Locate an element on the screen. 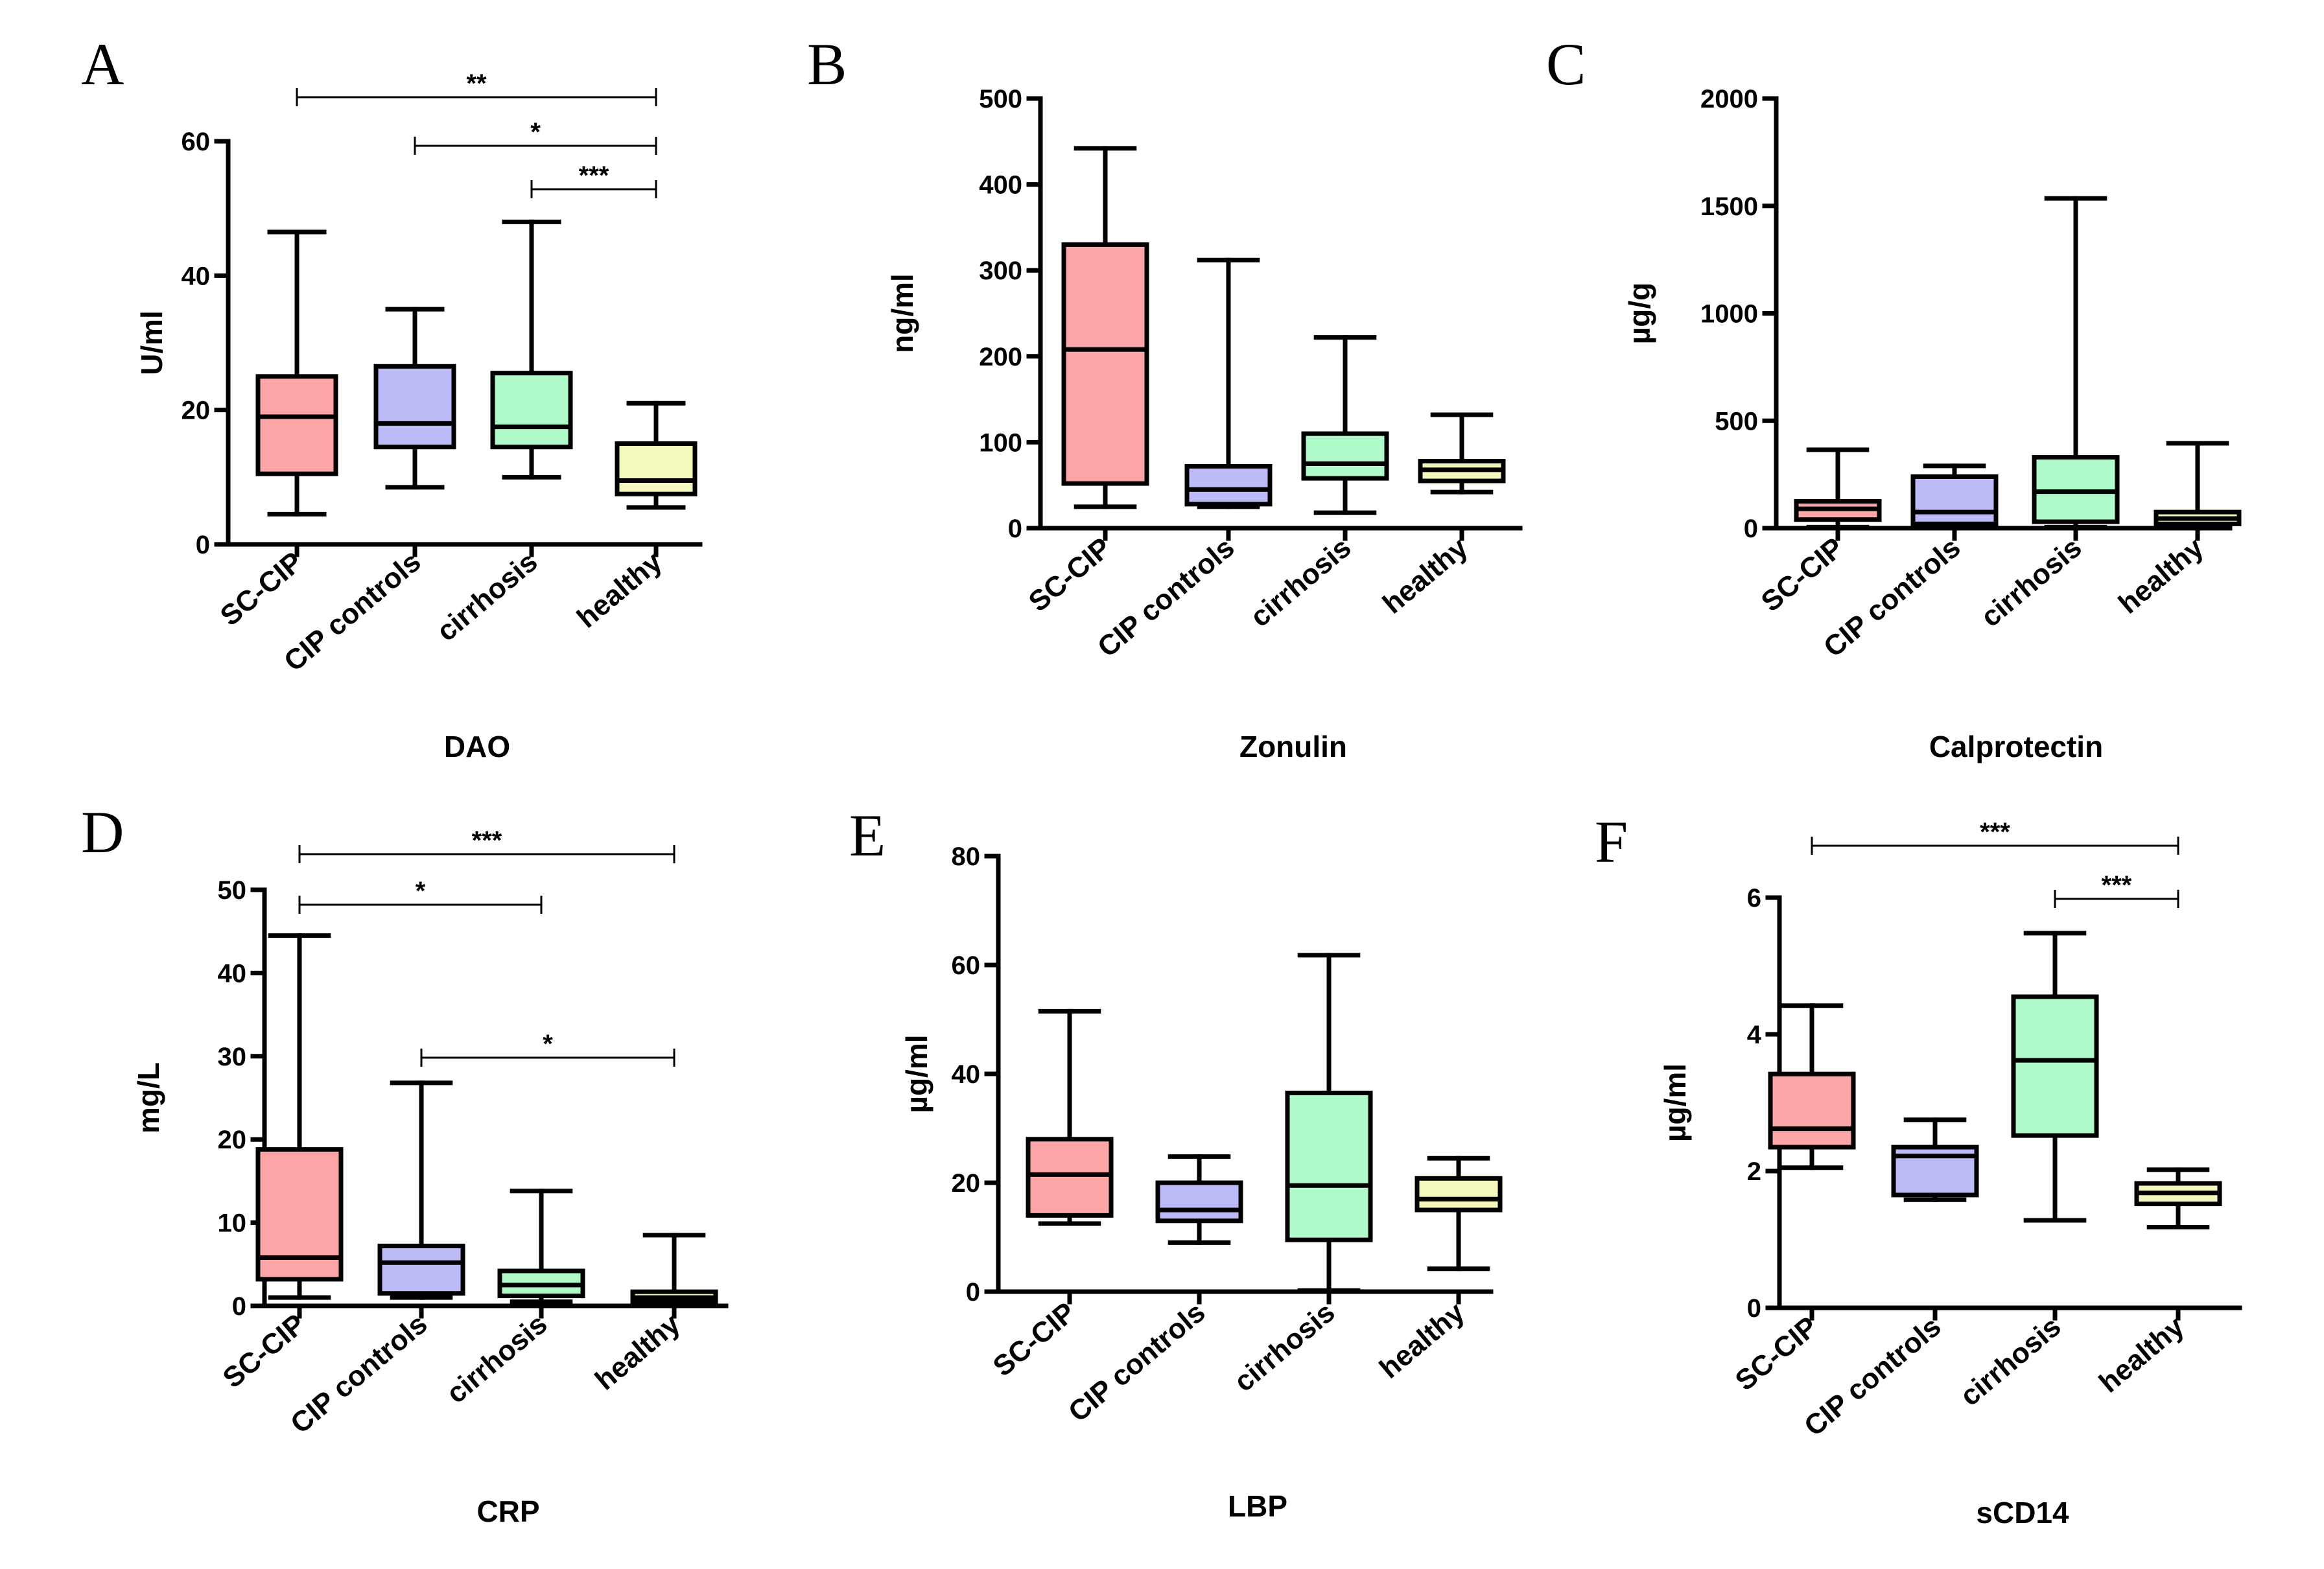  x-axis-title: LBP is located at coordinates (1257, 1506).